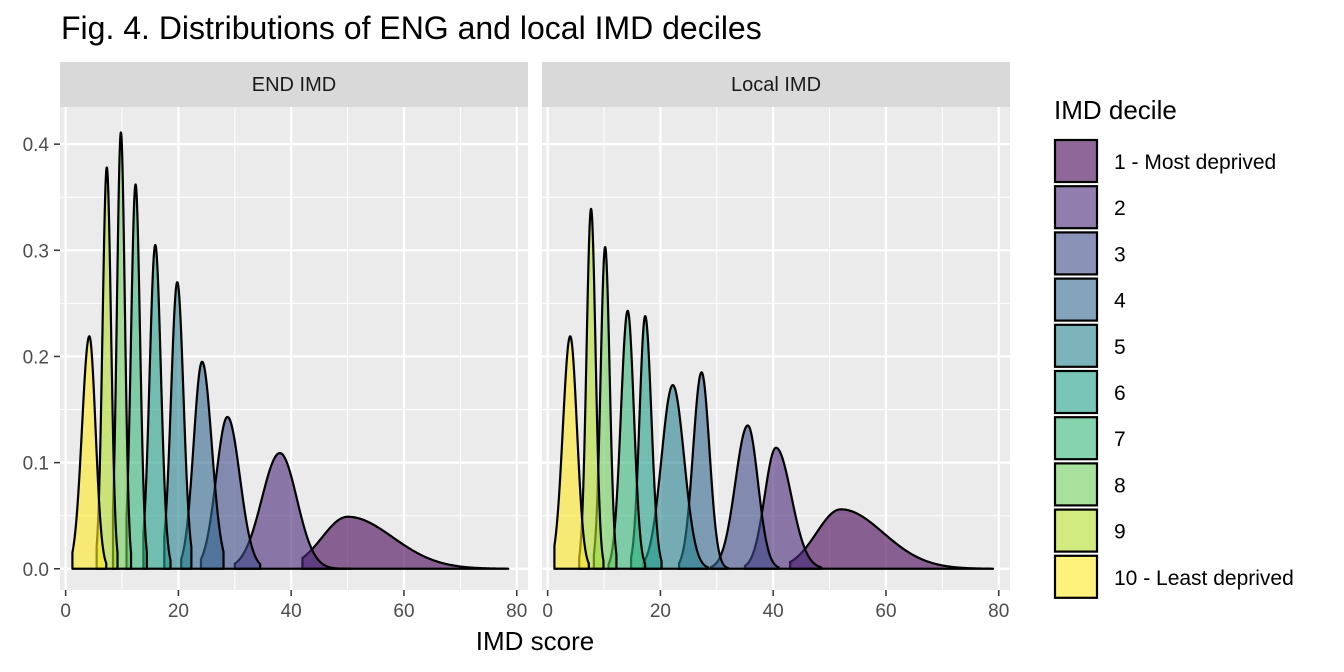 Image resolution: width=1344 pixels, height=672 pixels. I want to click on legend-label: 2, so click(1120, 208).